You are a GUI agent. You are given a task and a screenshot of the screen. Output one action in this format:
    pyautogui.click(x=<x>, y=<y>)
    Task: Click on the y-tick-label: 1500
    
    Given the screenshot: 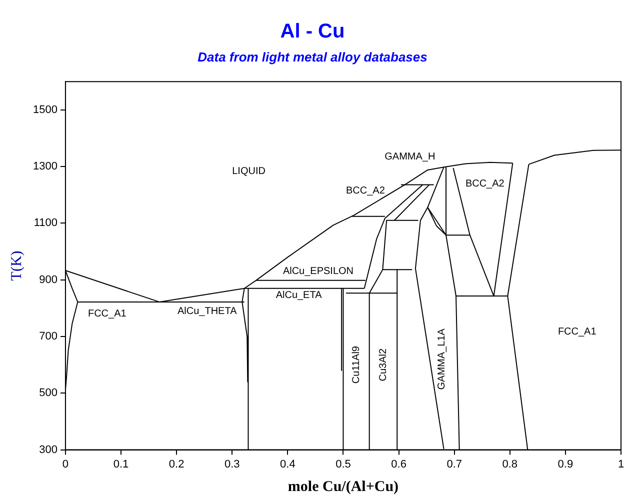 What is the action you would take?
    pyautogui.click(x=45, y=110)
    